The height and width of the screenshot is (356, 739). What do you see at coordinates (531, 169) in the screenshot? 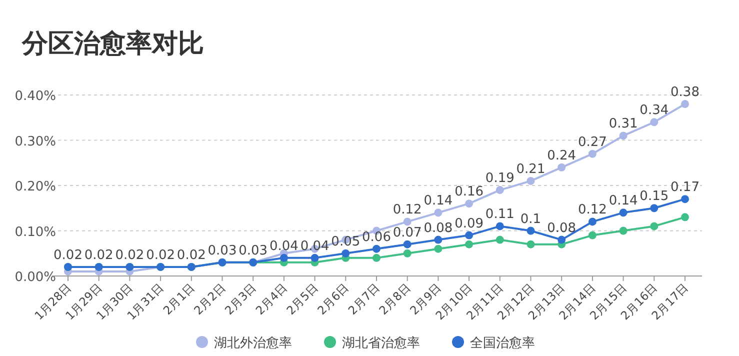
I see `data-label: 0.21` at bounding box center [531, 169].